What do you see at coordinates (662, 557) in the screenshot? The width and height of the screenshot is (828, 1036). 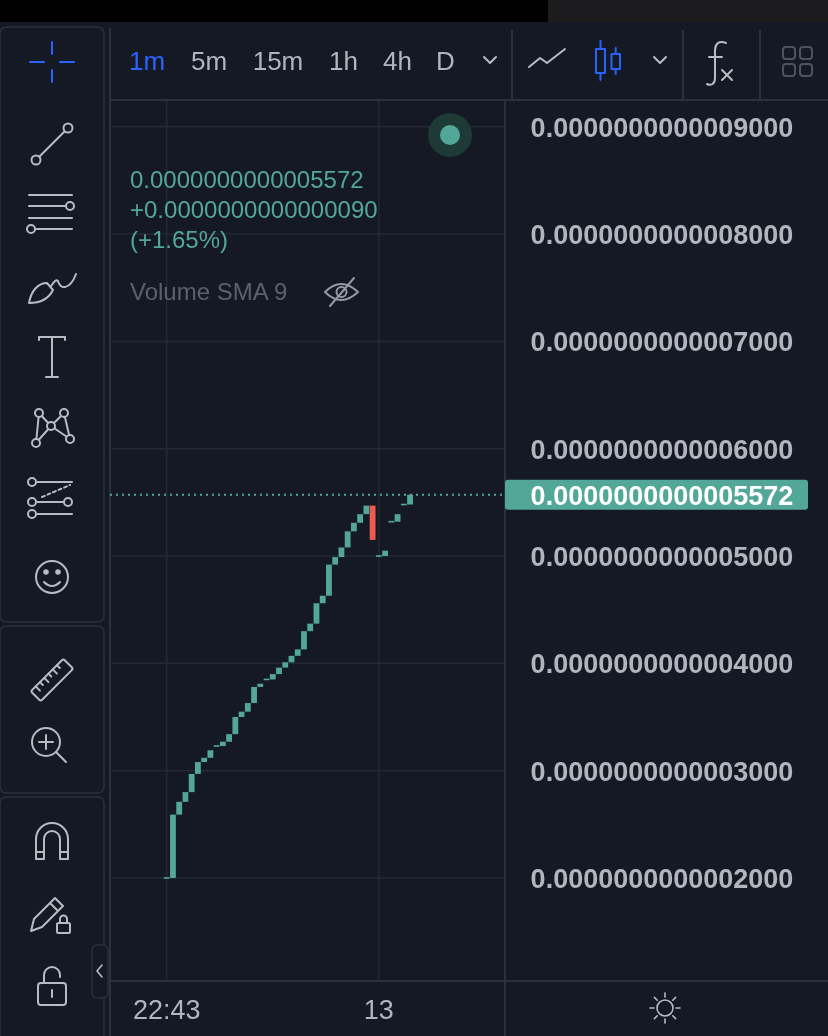 I see `y-tick-label: 0.0000000000005000` at bounding box center [662, 557].